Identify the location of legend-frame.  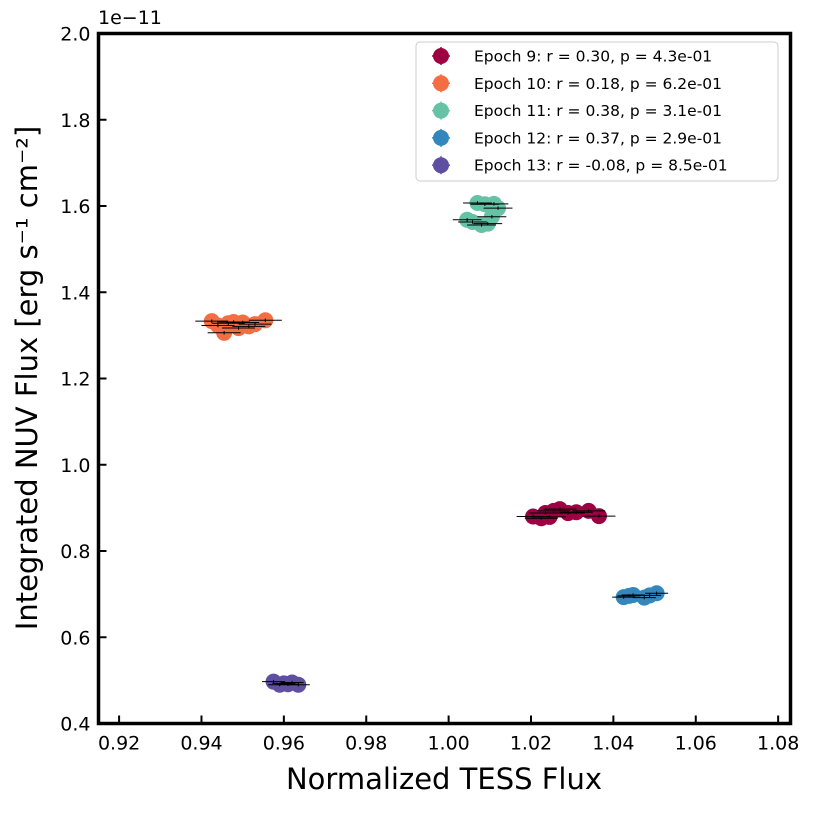
(597, 111).